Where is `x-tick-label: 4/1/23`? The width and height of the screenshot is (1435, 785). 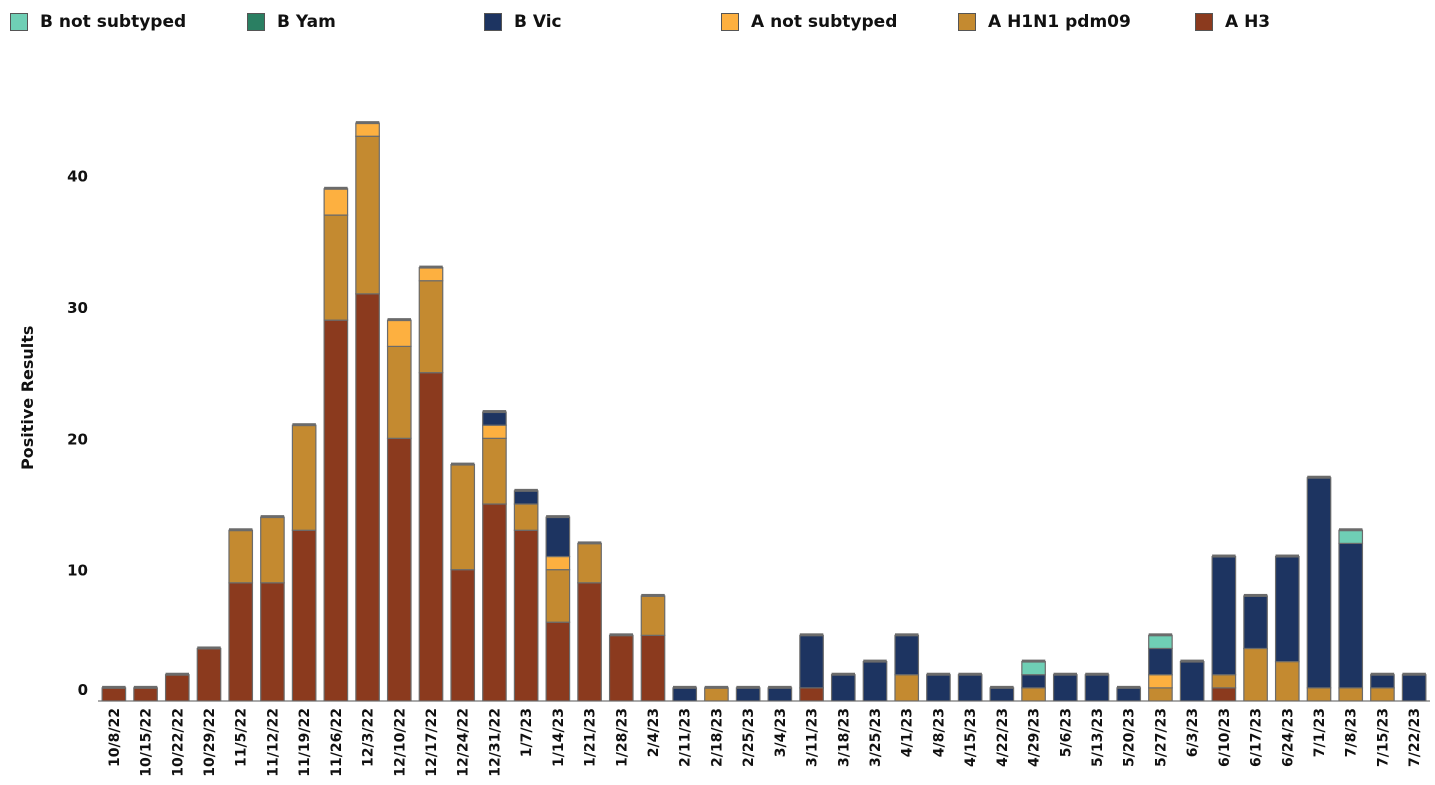 x-tick-label: 4/1/23 is located at coordinates (908, 732).